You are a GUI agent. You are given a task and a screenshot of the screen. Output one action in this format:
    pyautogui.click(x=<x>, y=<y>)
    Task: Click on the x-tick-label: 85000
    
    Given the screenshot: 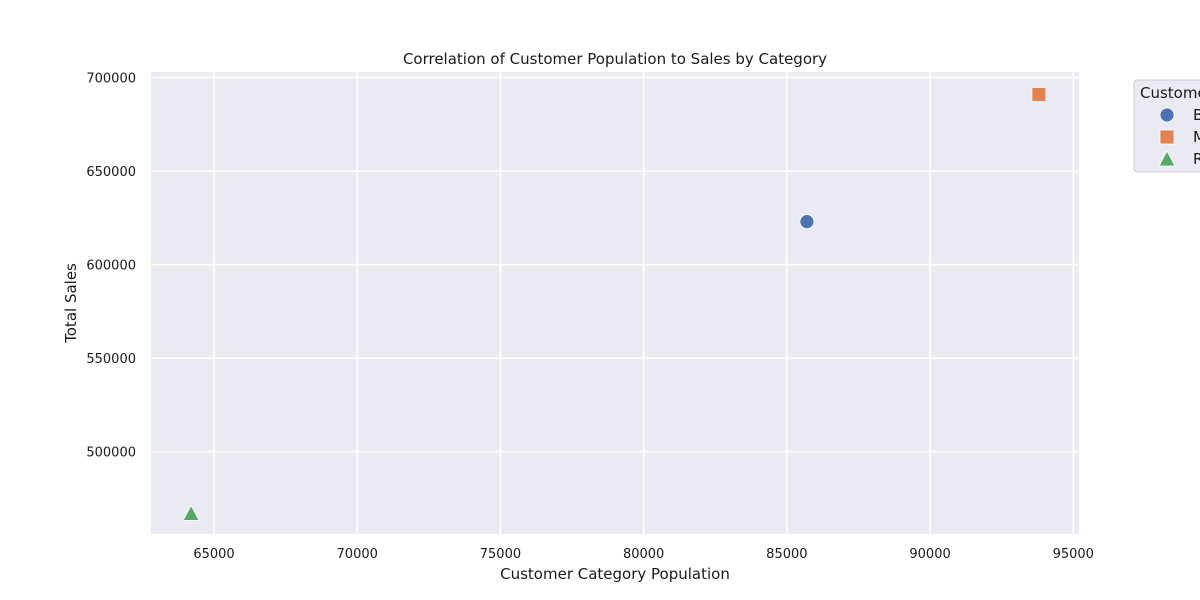 What is the action you would take?
    pyautogui.click(x=786, y=554)
    